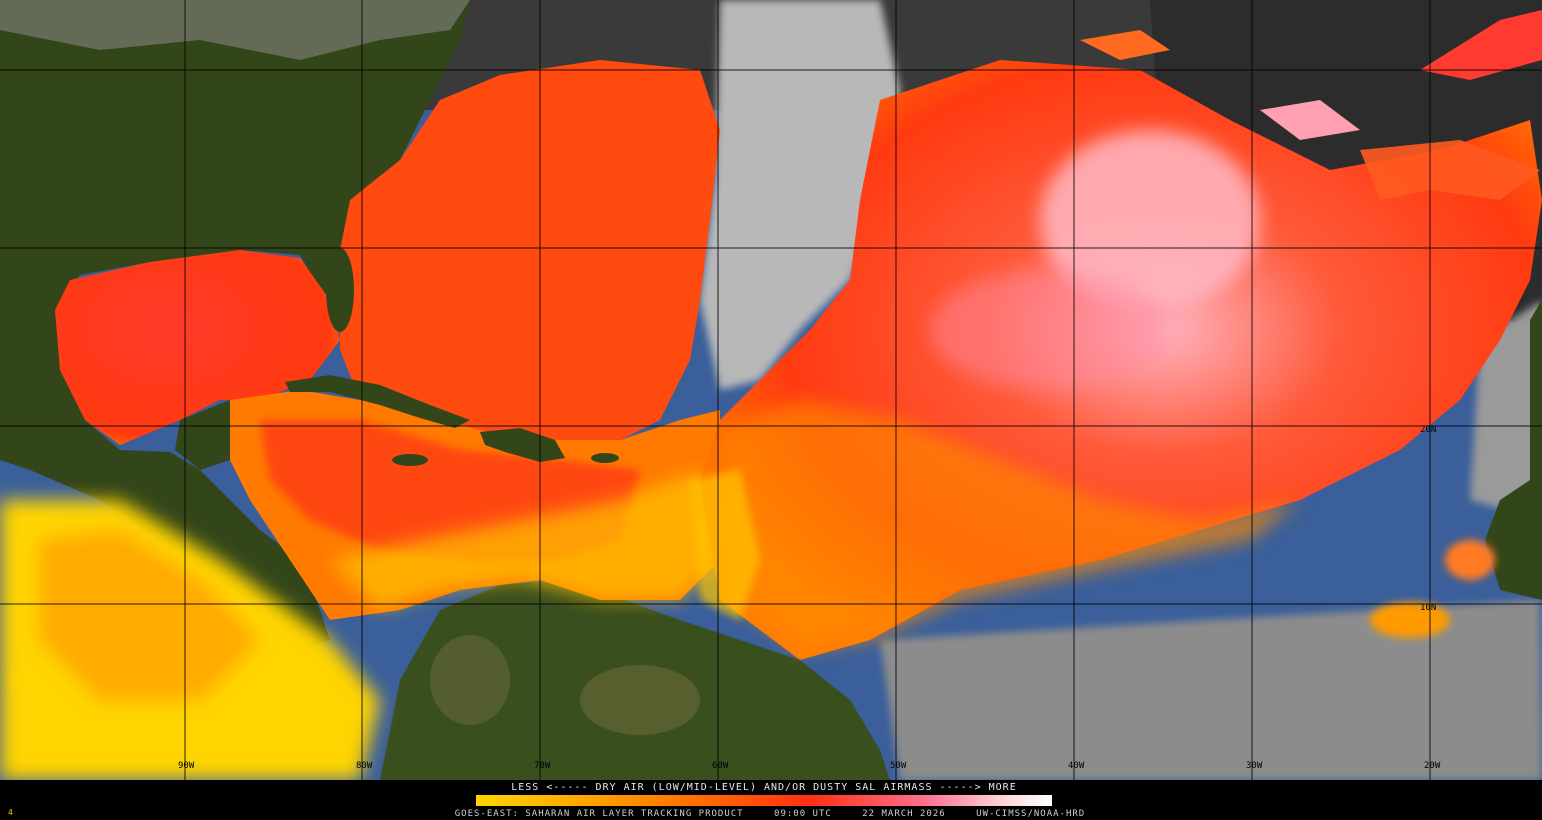 The height and width of the screenshot is (820, 1542). I want to click on valid-time: 09:00 UTC, so click(803, 814).